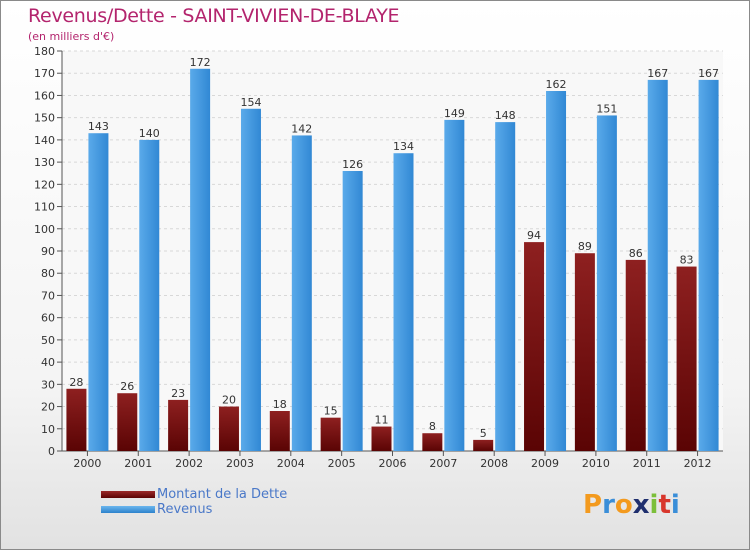 This screenshot has width=750, height=550. I want to click on y-tick-label: 110, so click(44, 207).